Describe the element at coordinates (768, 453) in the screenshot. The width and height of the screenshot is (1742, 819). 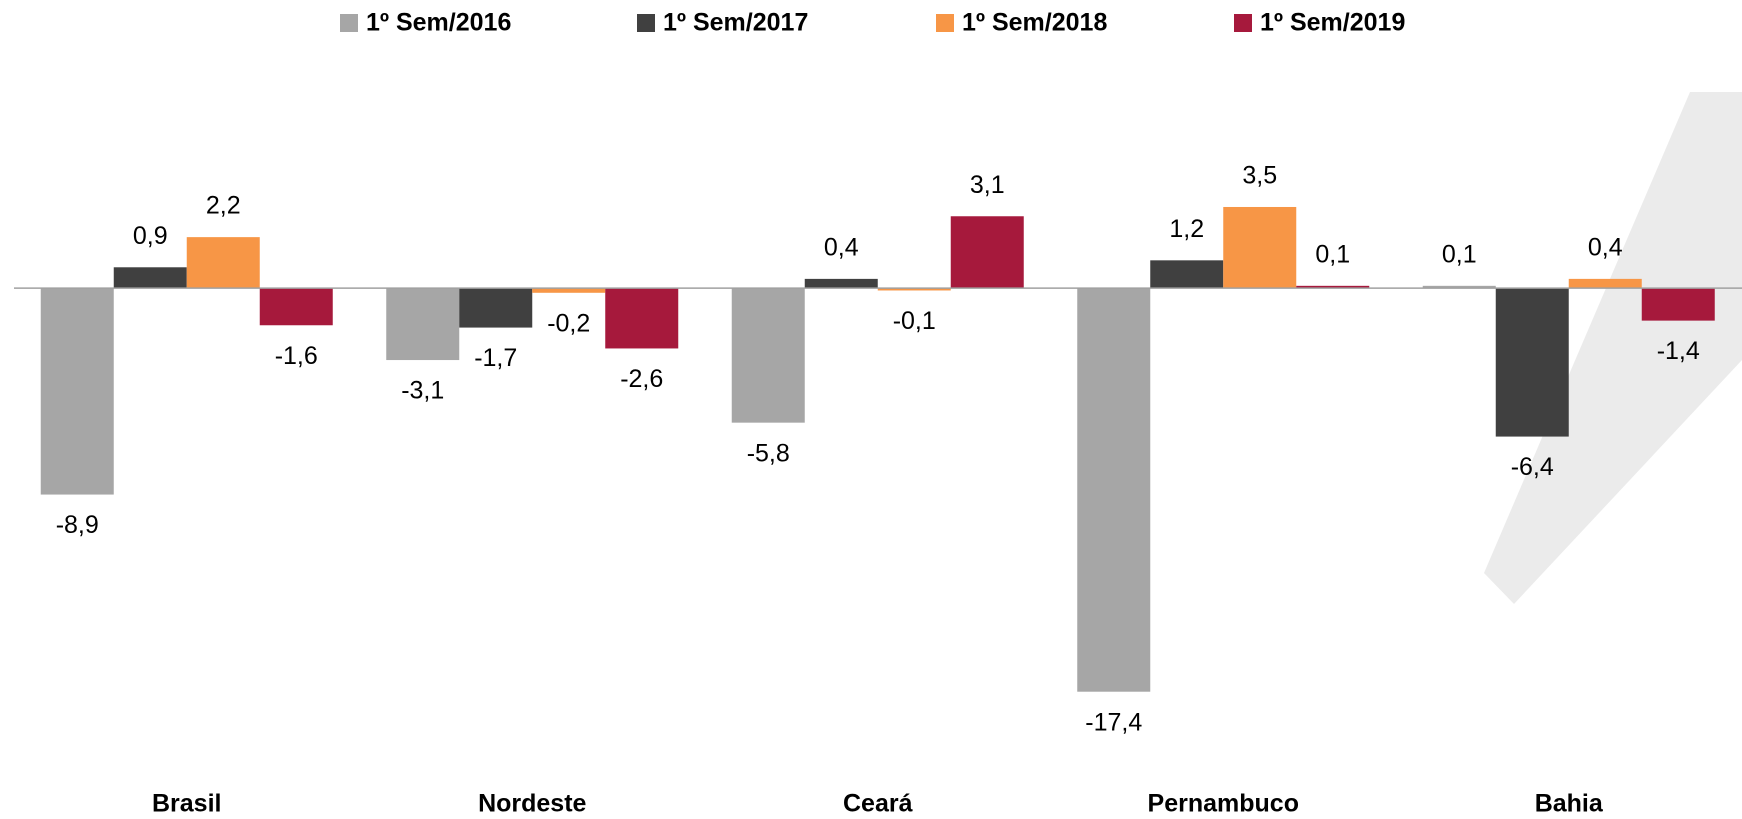
I see `value-label: -5,8` at that location.